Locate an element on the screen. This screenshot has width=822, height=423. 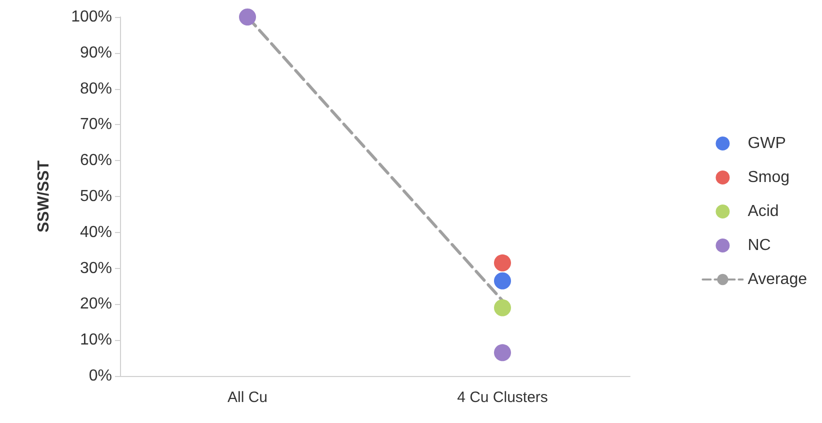
y-tick-label: 50% is located at coordinates (96, 196).